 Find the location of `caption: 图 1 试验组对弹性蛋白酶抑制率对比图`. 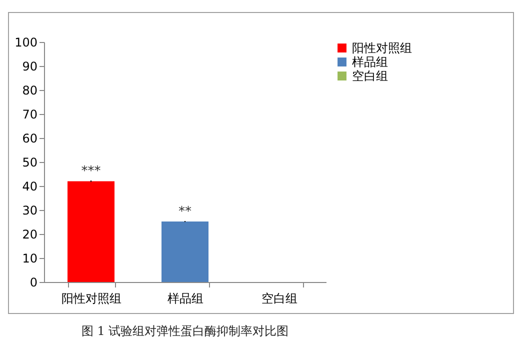

caption: 图 1 试验组对弹性蛋白酶抑制率对比图 is located at coordinates (185, 331).